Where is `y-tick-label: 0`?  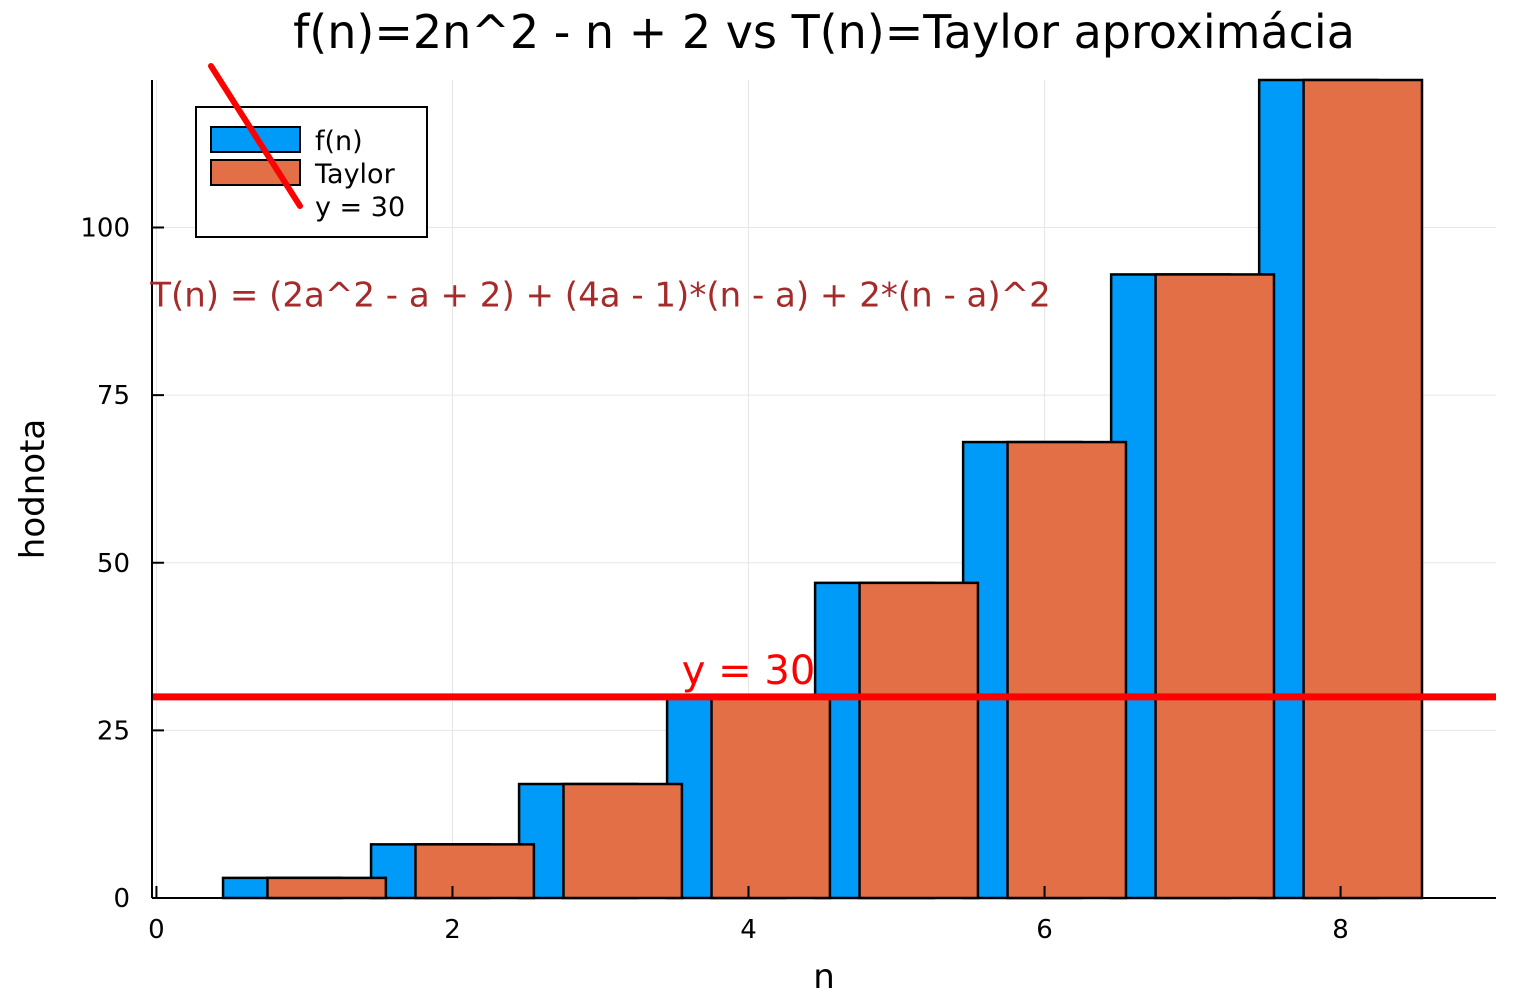
y-tick-label: 0 is located at coordinates (121, 899).